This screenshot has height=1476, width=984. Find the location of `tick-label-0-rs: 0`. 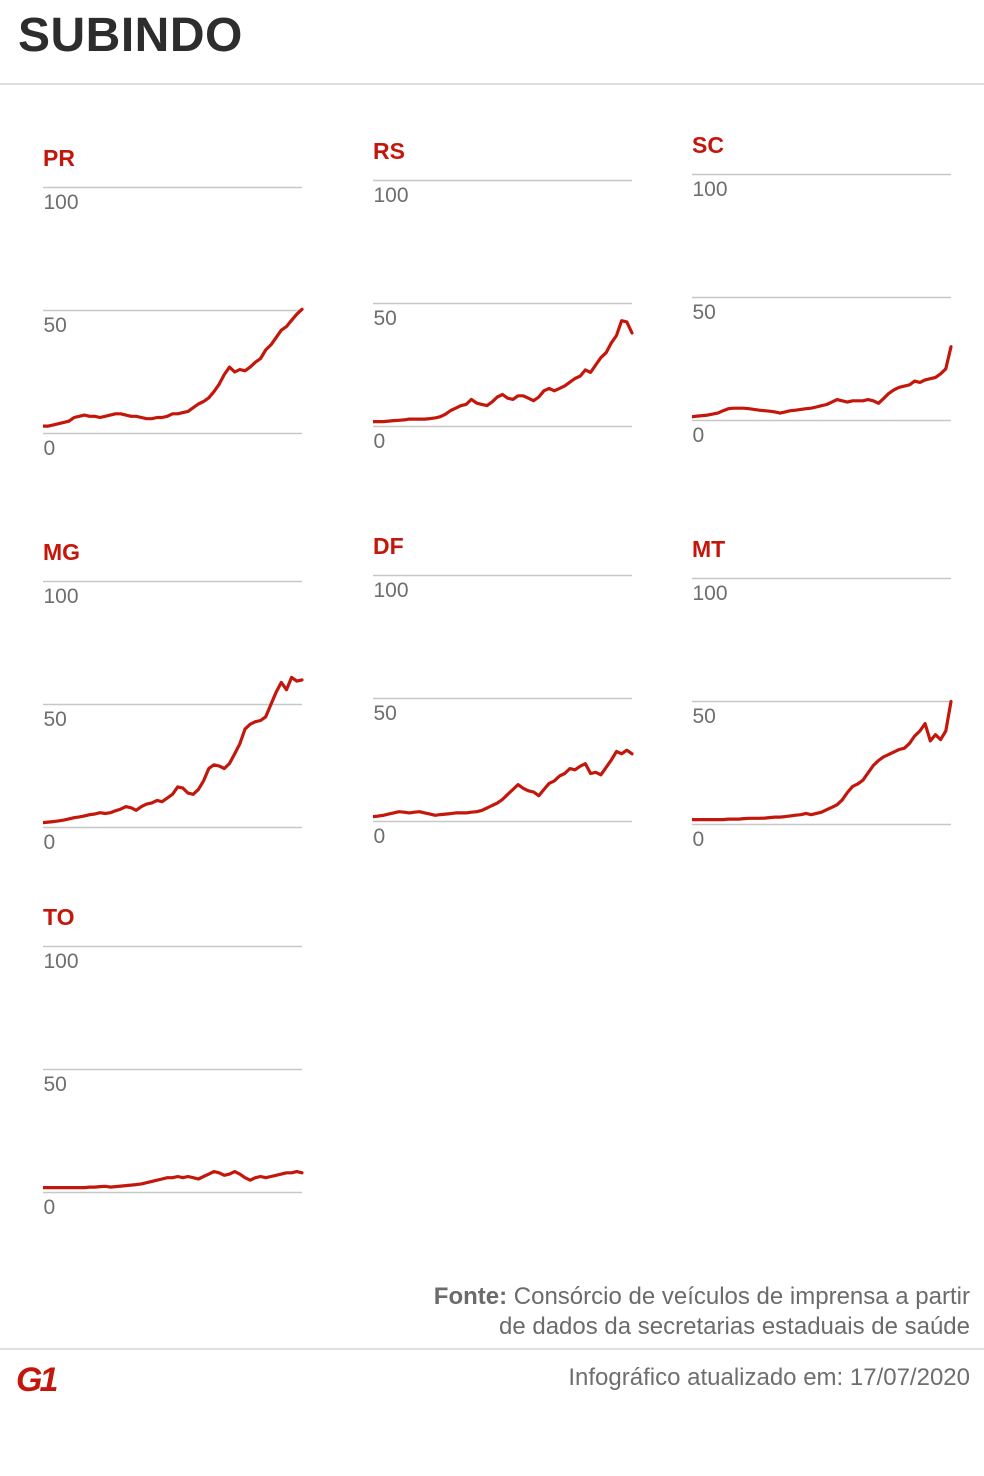

tick-label-0-rs: 0 is located at coordinates (380, 441).